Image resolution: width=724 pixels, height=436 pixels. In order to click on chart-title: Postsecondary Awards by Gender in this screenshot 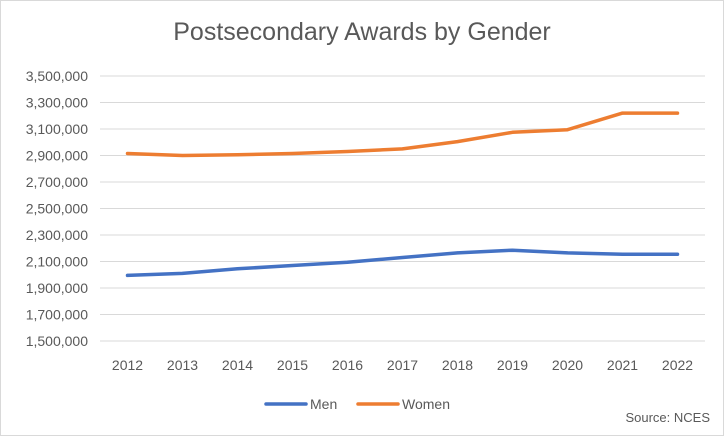, I will do `click(362, 32)`.